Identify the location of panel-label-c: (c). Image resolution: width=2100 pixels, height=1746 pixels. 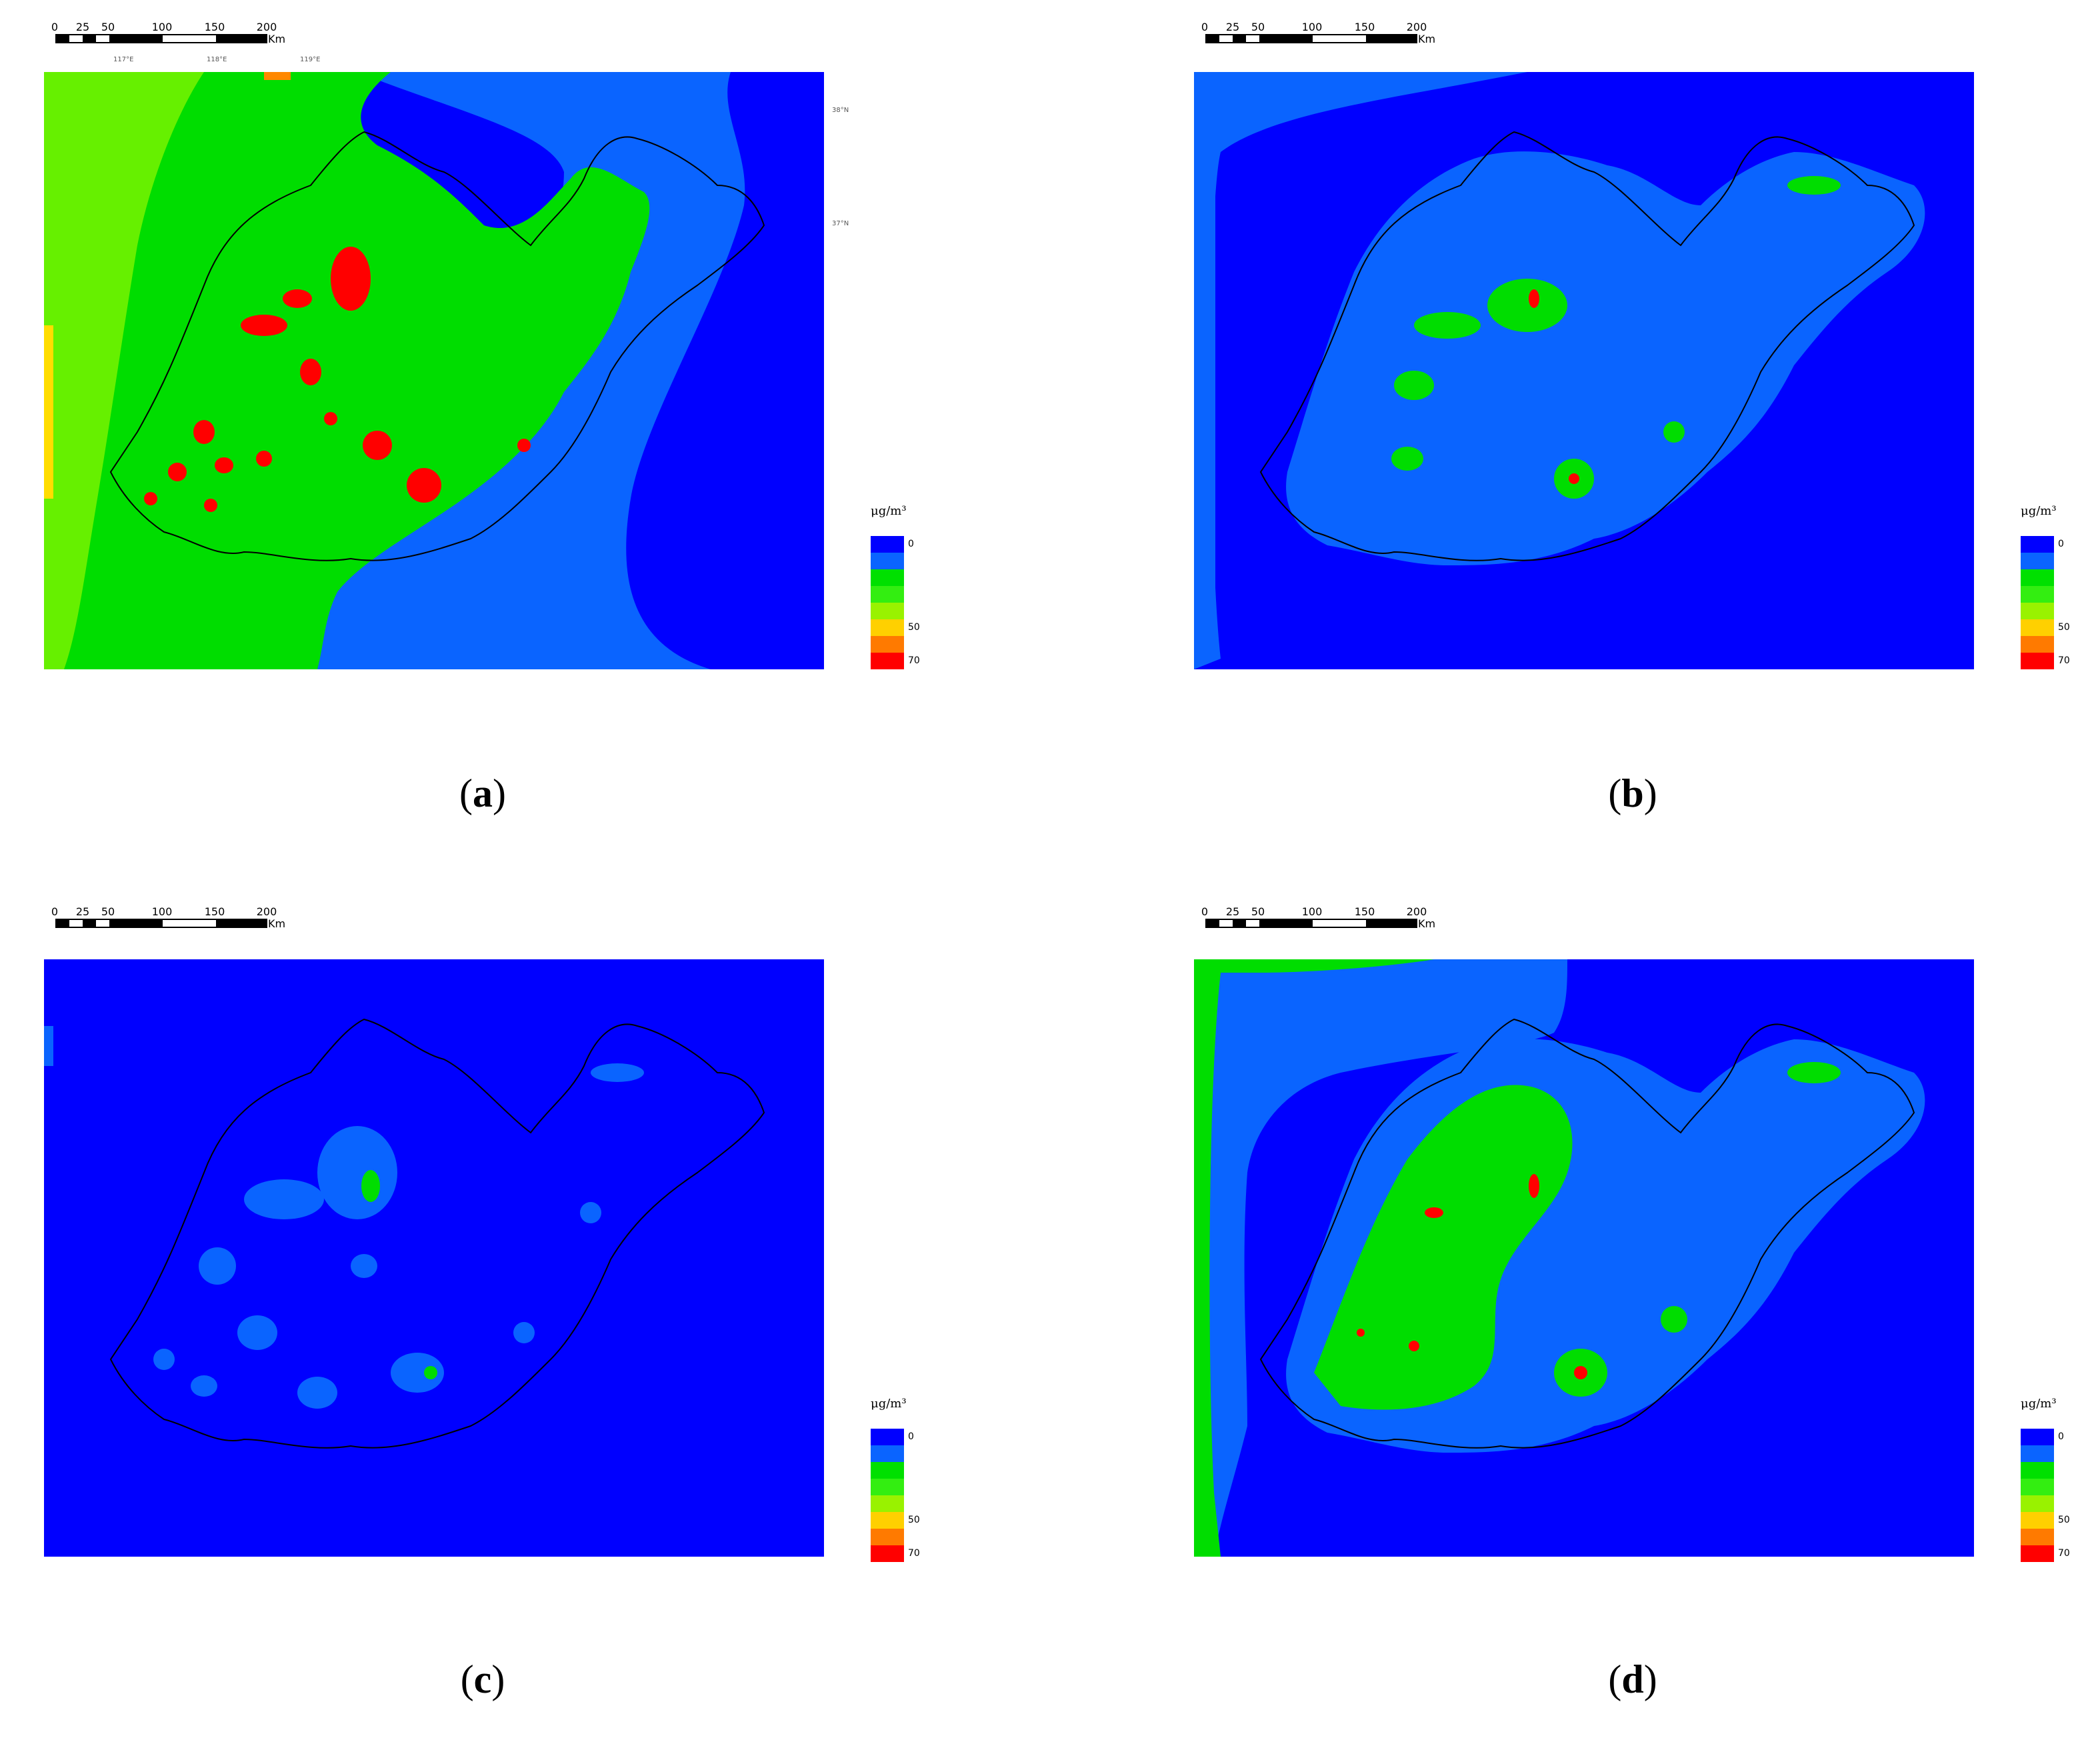
(482, 1679).